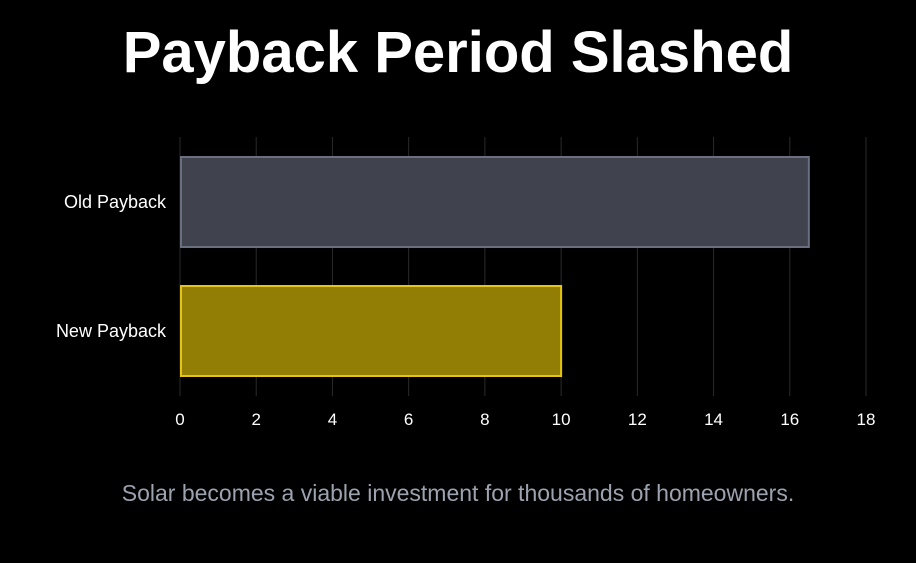 The width and height of the screenshot is (916, 563). Describe the element at coordinates (525, 419) in the screenshot. I see `x-axis-ticks: 0 2 4 6 8 10 12 14 16 18` at that location.